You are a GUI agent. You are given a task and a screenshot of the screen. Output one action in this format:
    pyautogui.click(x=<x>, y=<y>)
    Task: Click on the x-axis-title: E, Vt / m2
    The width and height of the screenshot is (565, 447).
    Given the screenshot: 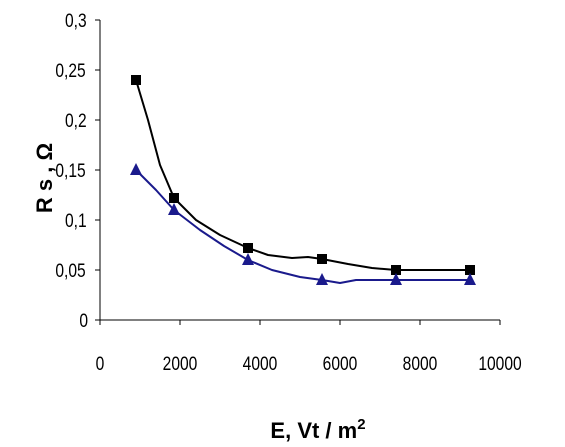 What is the action you would take?
    pyautogui.click(x=317, y=429)
    